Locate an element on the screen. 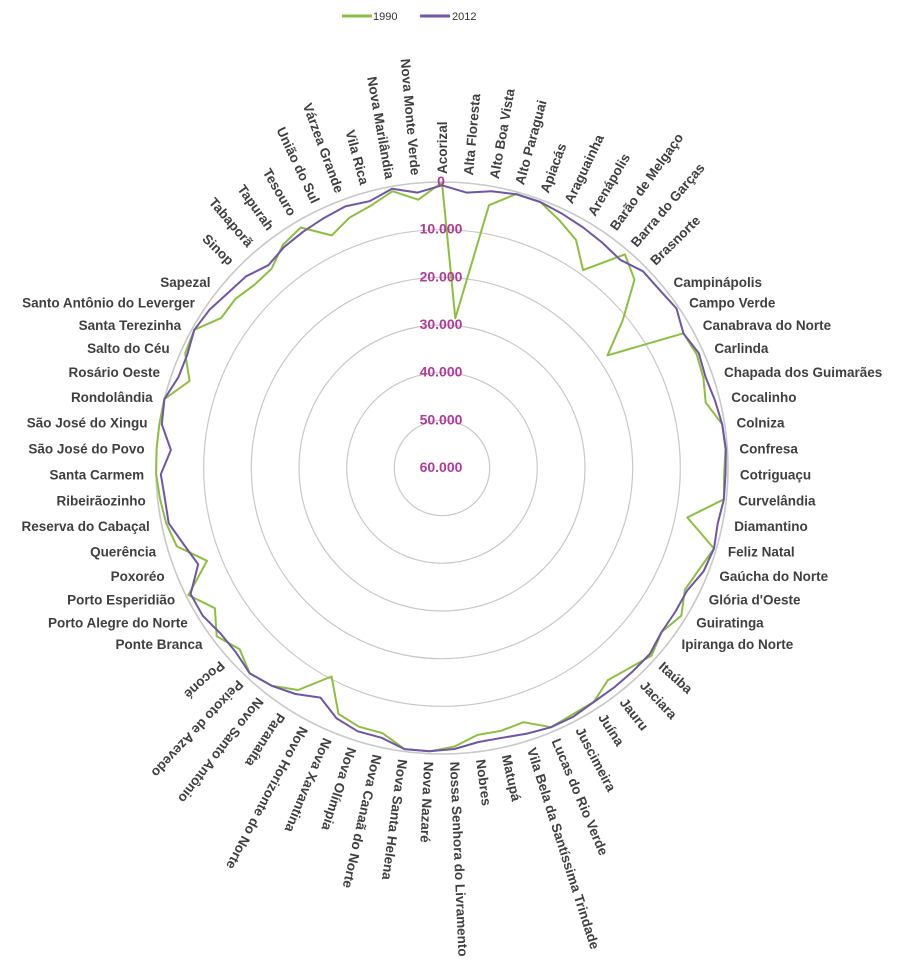  category-label: Carlinda is located at coordinates (741, 348).